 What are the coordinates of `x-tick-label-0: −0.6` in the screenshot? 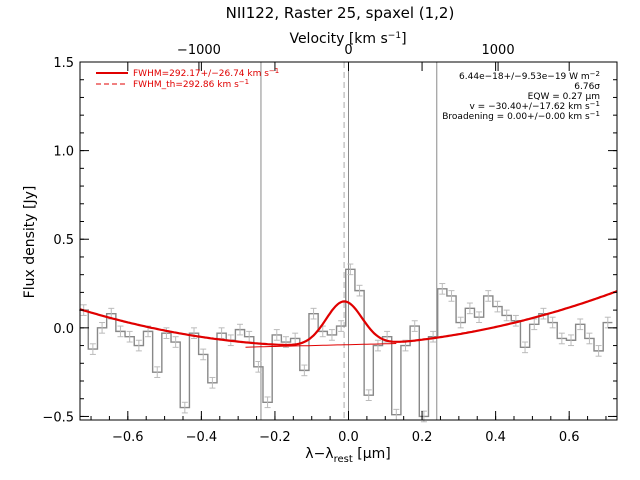 It's located at (128, 437).